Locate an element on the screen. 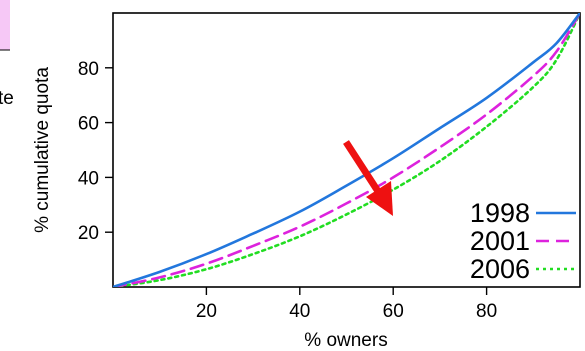  x-tick-label: 80 is located at coordinates (486, 311).